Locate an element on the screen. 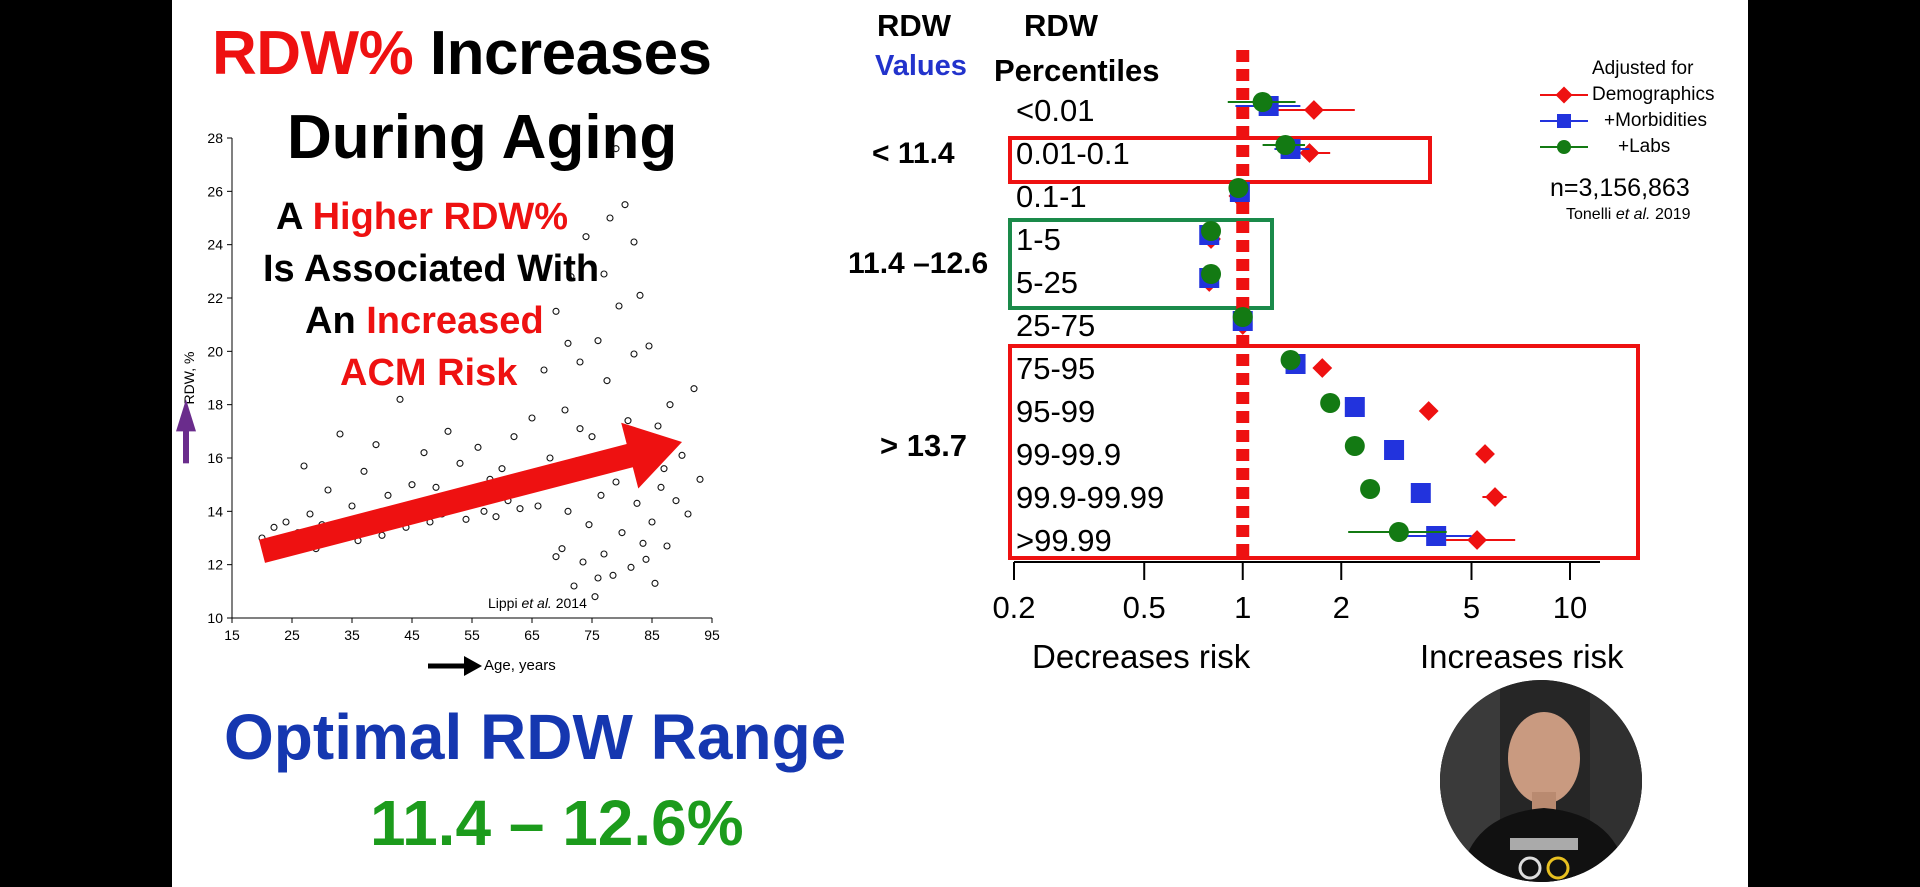 Image resolution: width=1920 pixels, height=887 pixels. box-optimal-rdw is located at coordinates (1141, 264).